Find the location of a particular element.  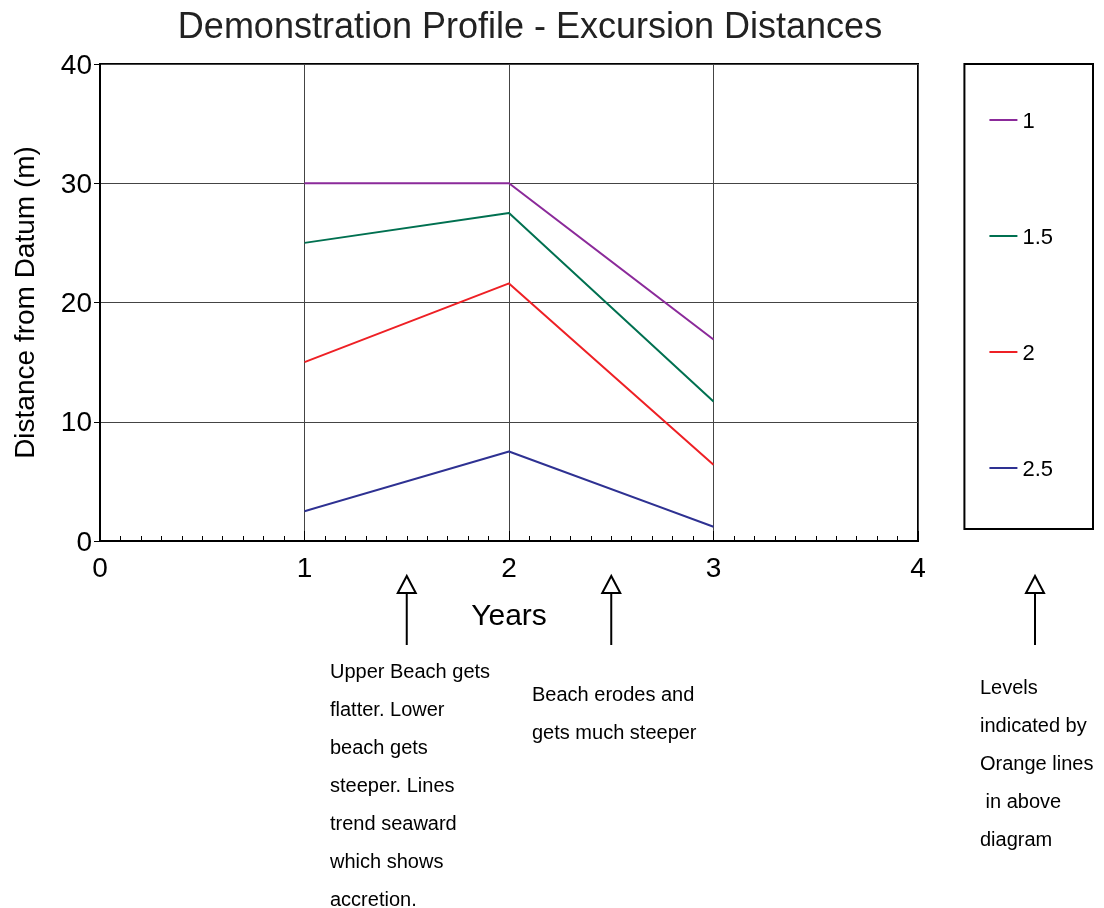

x-tick-label: 3 is located at coordinates (713, 567).